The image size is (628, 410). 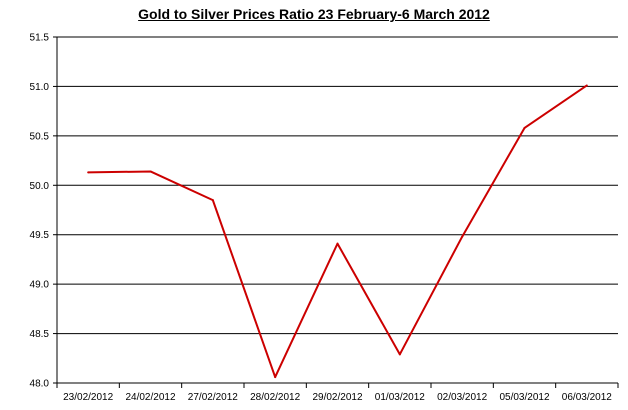 I want to click on x-tick-label: 06/03/2012, so click(x=587, y=397).